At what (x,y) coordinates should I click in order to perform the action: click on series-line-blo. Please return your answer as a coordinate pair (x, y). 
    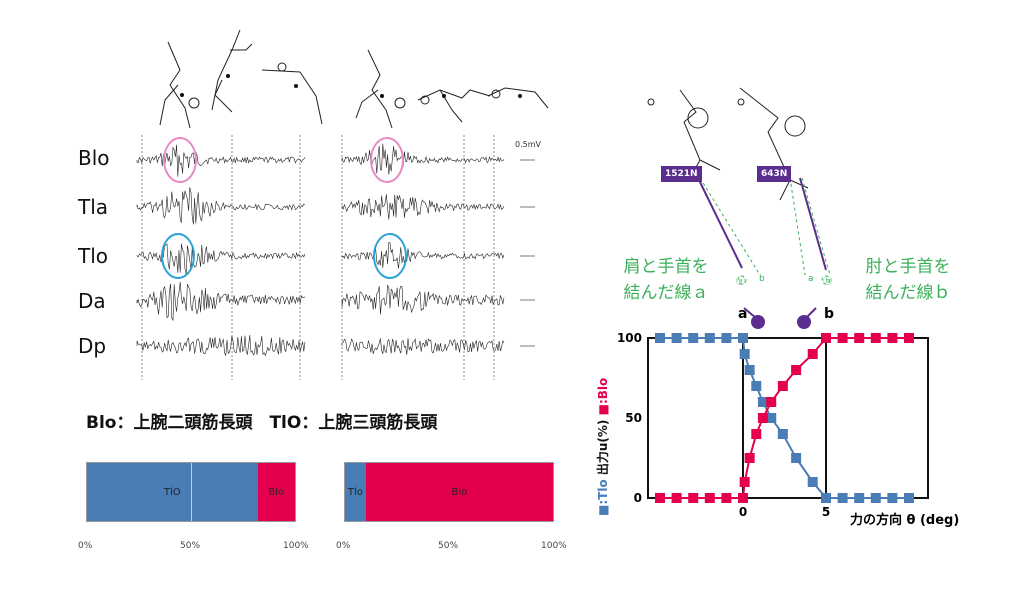
    Looking at the image, I should click on (784, 418).